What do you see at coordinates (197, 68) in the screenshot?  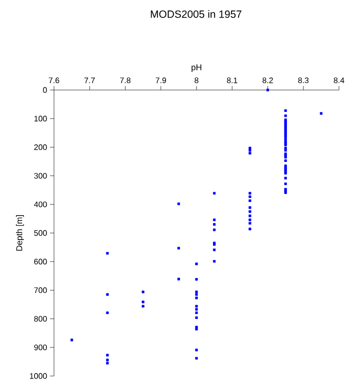 I see `x-axis-title: pH` at bounding box center [197, 68].